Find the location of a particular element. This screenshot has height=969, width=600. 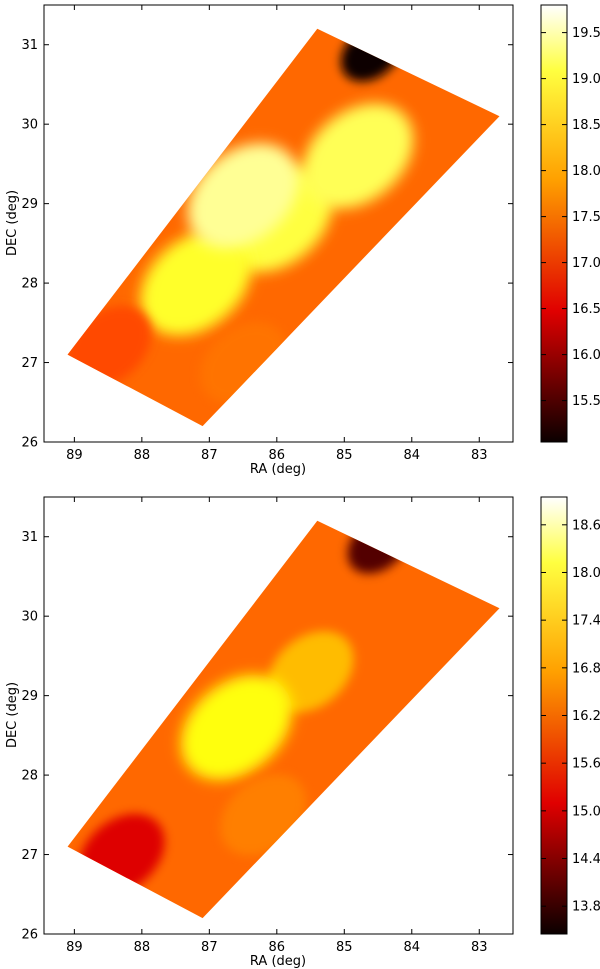

colorbar-ticks: 13.8 14.4 15.0 15.6 16.2 16.8 17.4 18.0 18.6 is located at coordinates (570, 716).